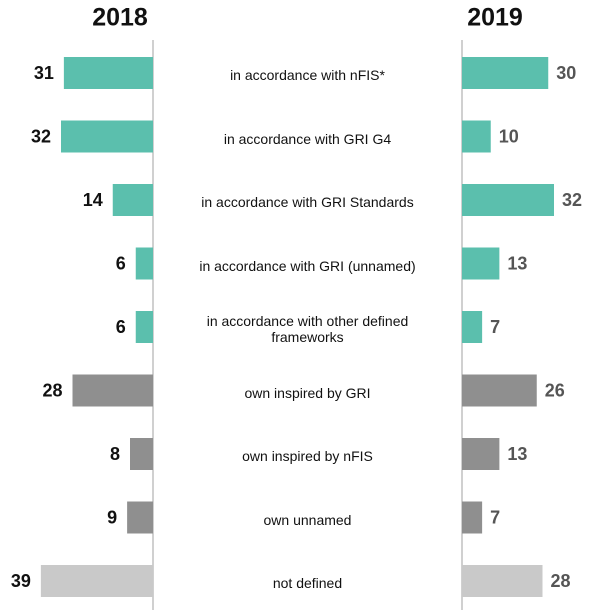 This screenshot has width=589, height=610. What do you see at coordinates (307, 75) in the screenshot?
I see `category-label: in accordance with nFIS*` at bounding box center [307, 75].